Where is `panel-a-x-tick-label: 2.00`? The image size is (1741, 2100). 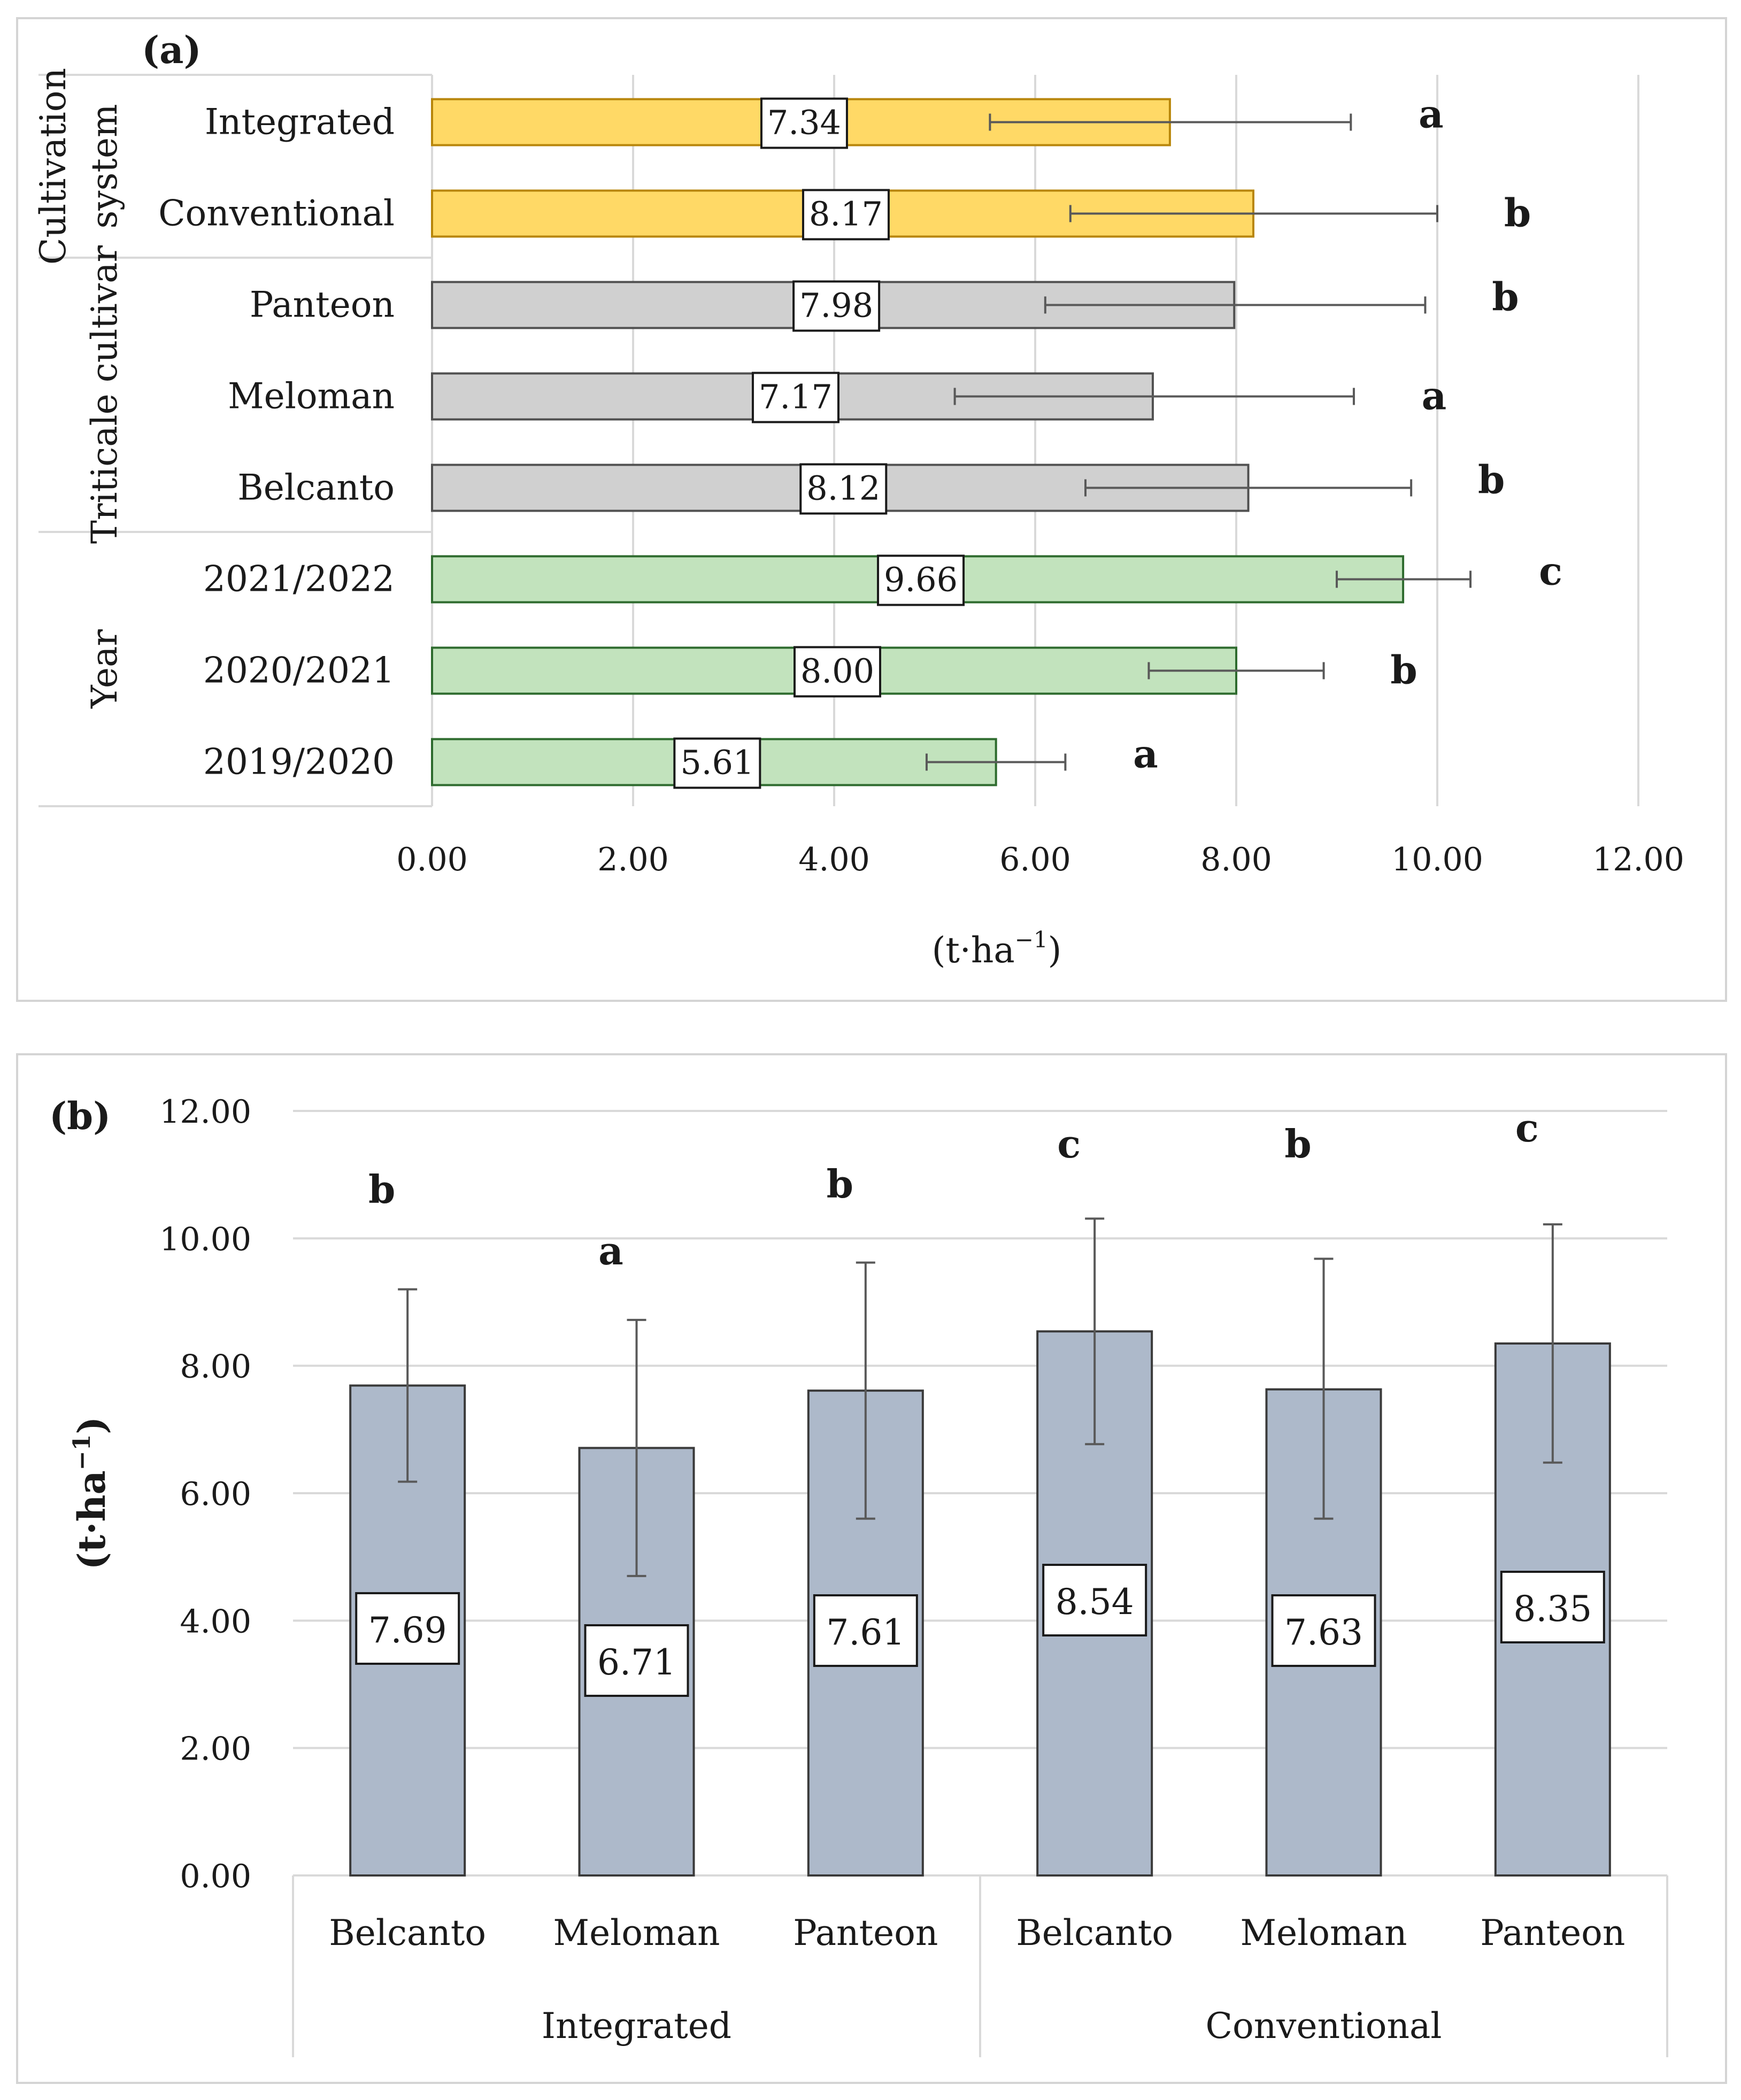
panel-a-x-tick-label: 2.00 is located at coordinates (633, 859).